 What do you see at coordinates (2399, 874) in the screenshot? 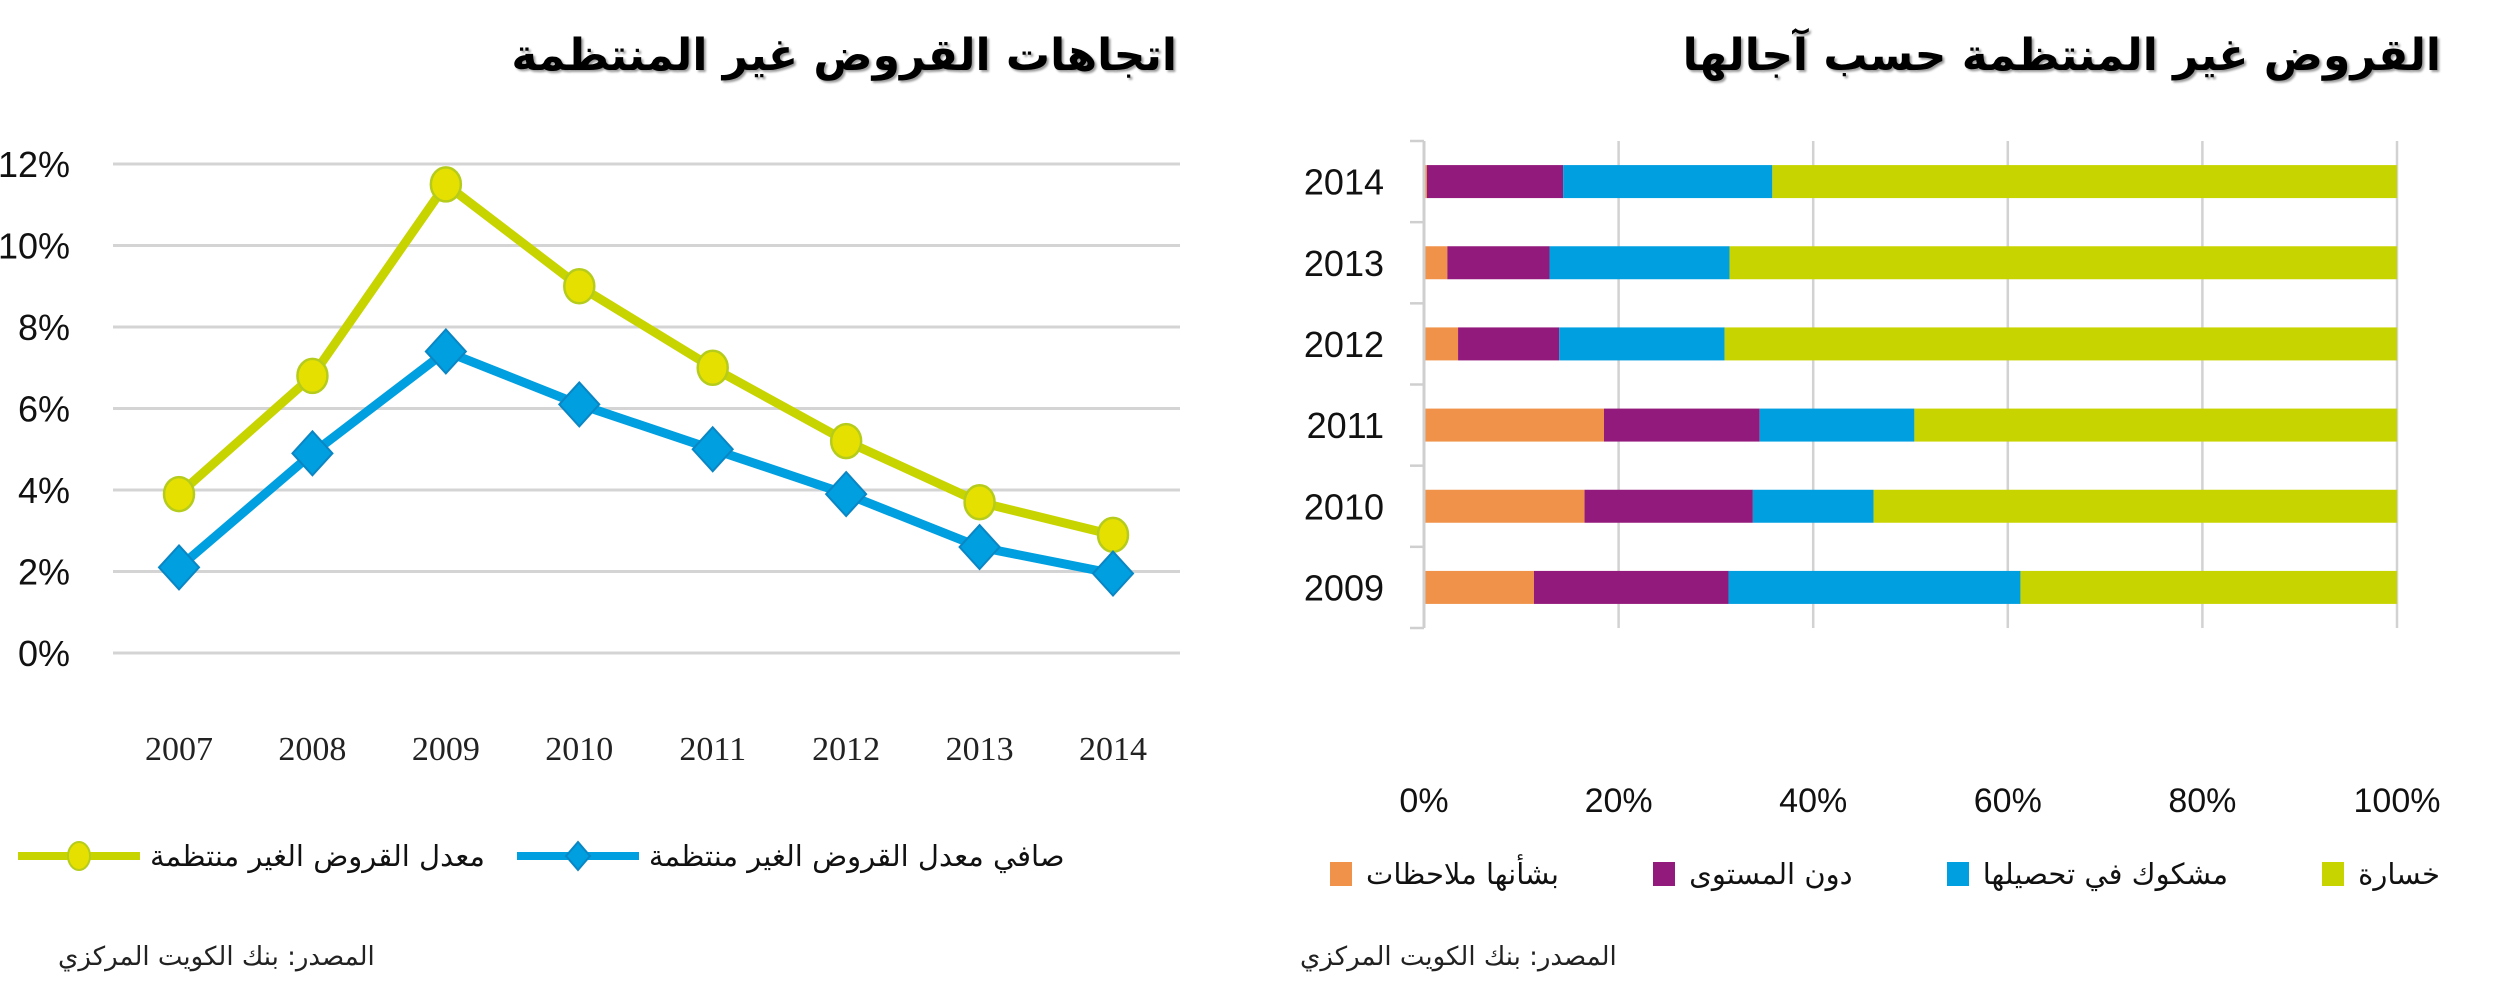
I see `legend-label: خسارة` at bounding box center [2399, 874].